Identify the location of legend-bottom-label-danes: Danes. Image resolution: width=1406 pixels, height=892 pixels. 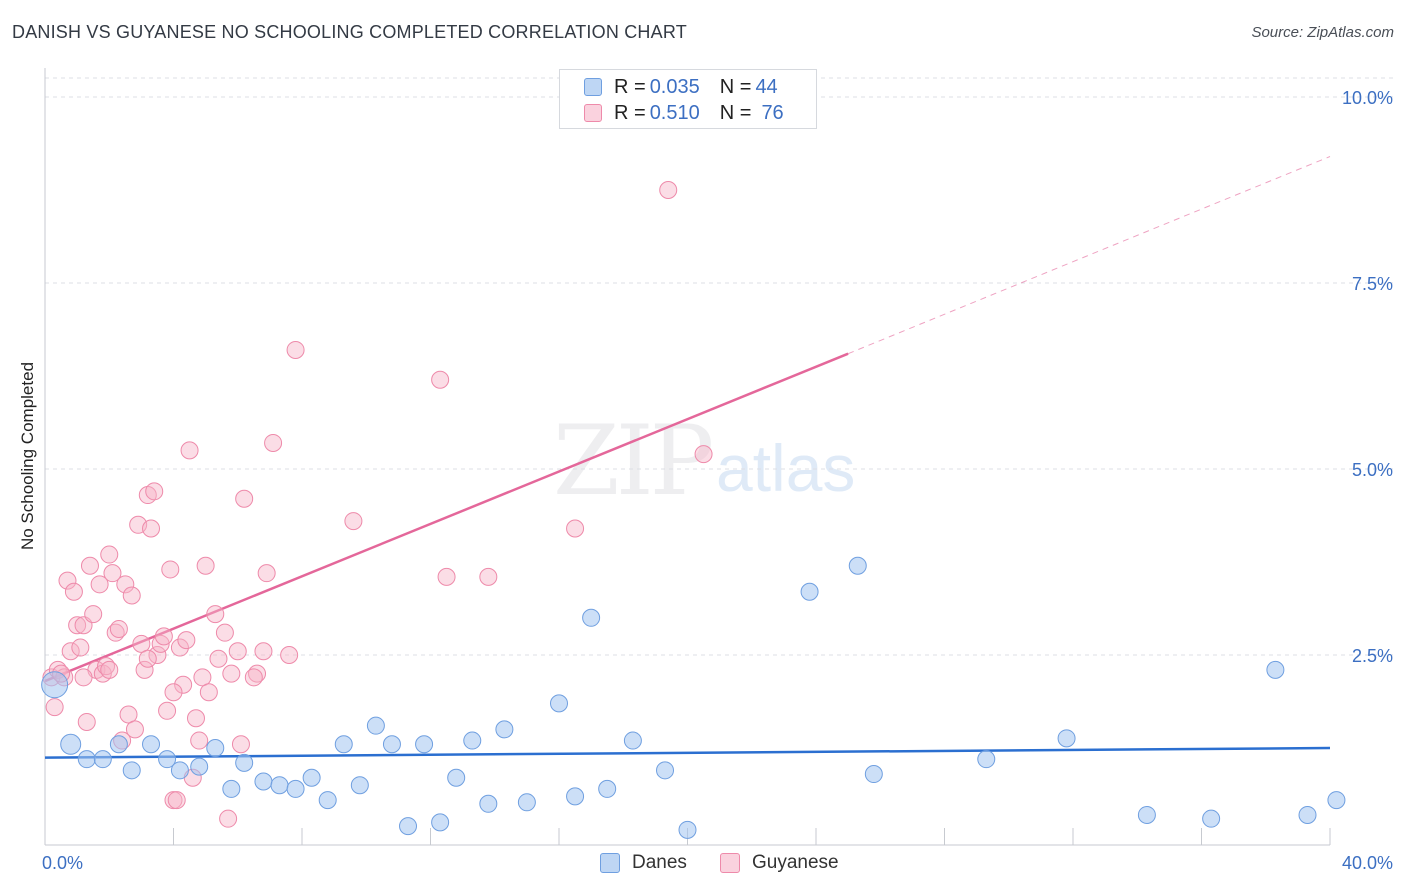
(659, 862).